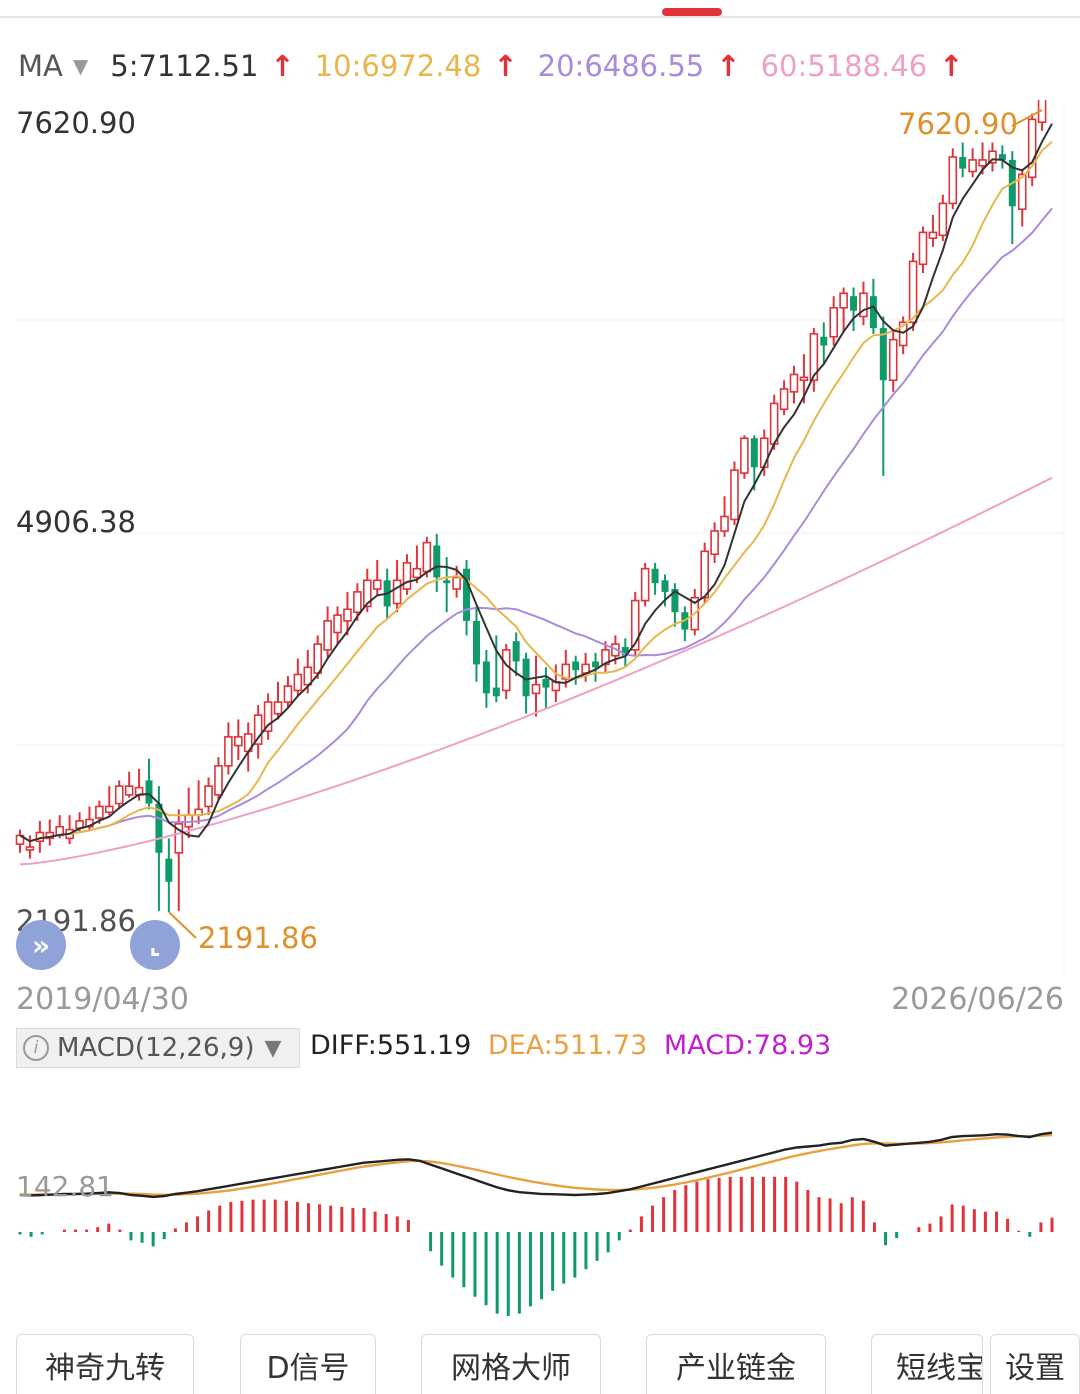  Describe the element at coordinates (308, 1364) in the screenshot. I see `tab-d-signal: D信号` at that location.